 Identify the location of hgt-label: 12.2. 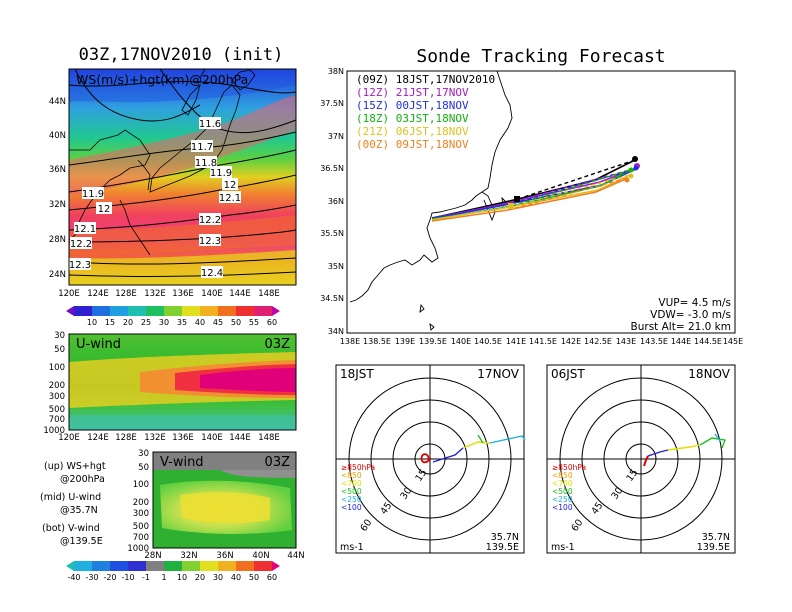
(210, 219).